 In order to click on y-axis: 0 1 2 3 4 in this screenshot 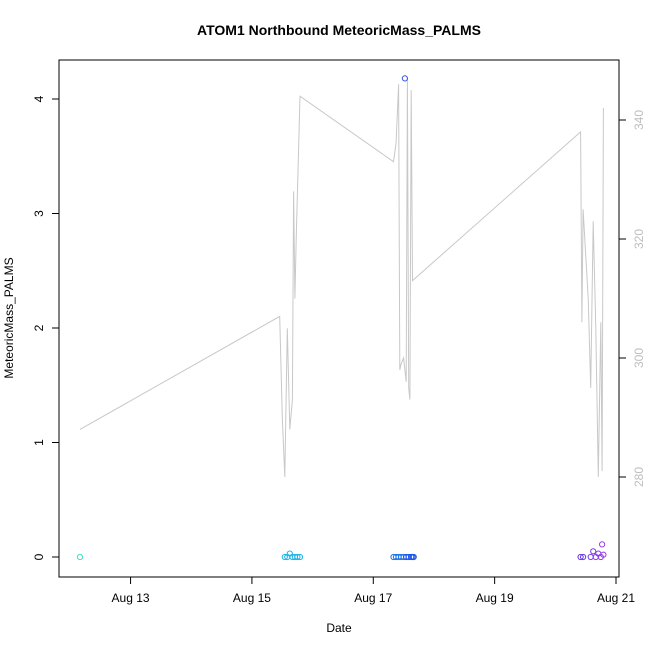, I will do `click(45, 327)`.